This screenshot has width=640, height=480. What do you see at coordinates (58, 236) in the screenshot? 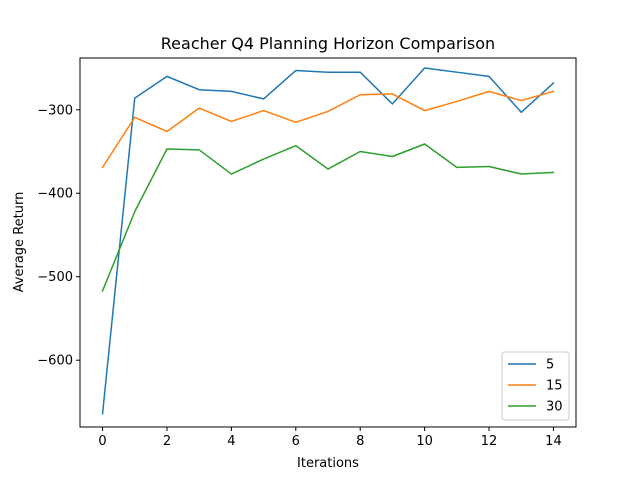
I see `y-axis: −600 −500 −400 −300` at bounding box center [58, 236].